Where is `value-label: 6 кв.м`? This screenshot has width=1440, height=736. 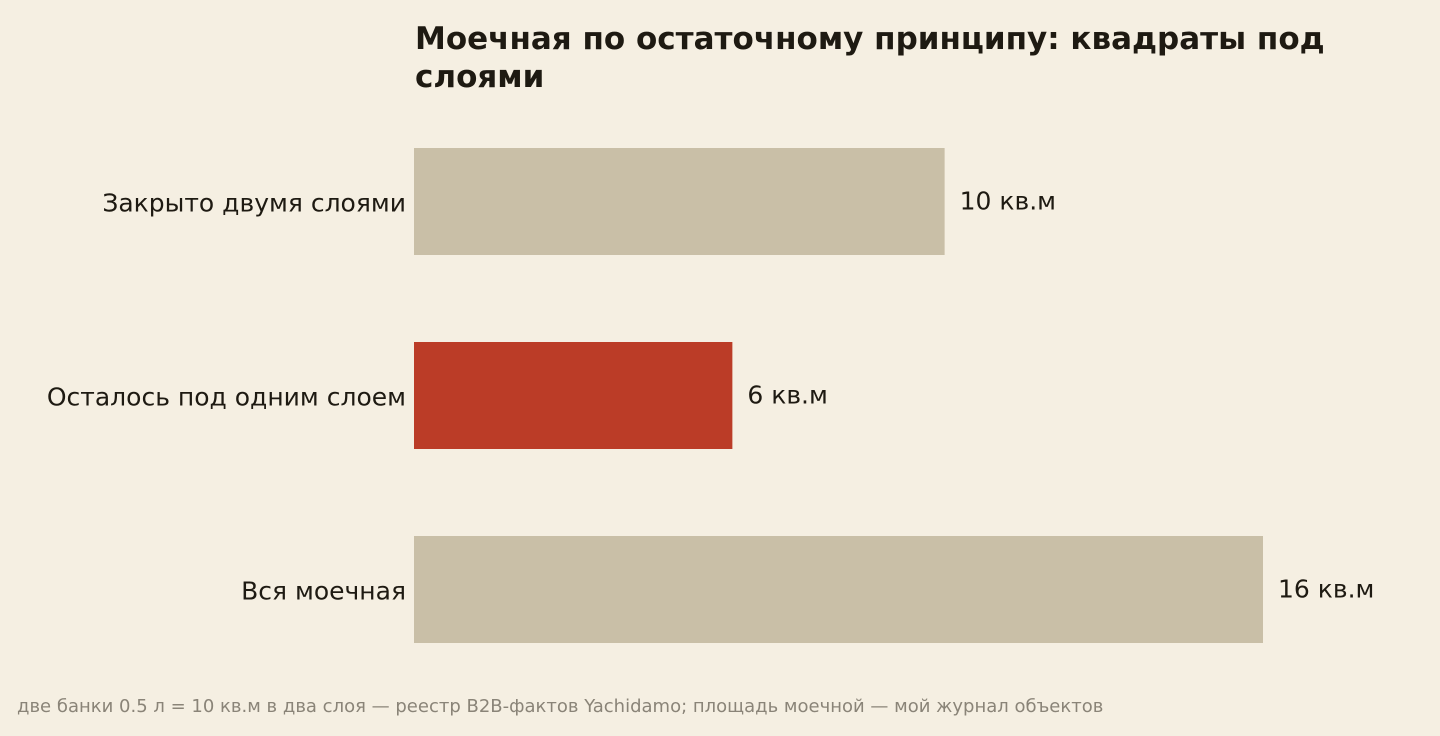 value-label: 6 кв.м is located at coordinates (787, 395).